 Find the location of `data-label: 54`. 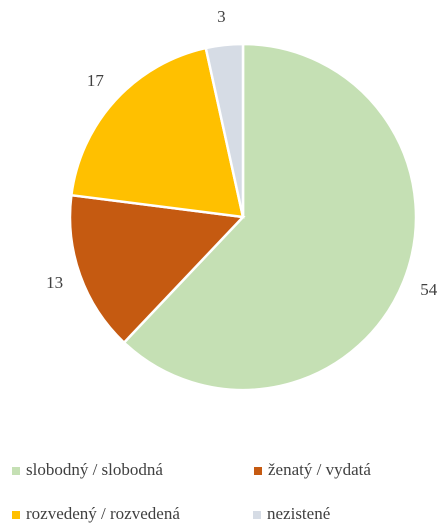

data-label: 54 is located at coordinates (429, 289).